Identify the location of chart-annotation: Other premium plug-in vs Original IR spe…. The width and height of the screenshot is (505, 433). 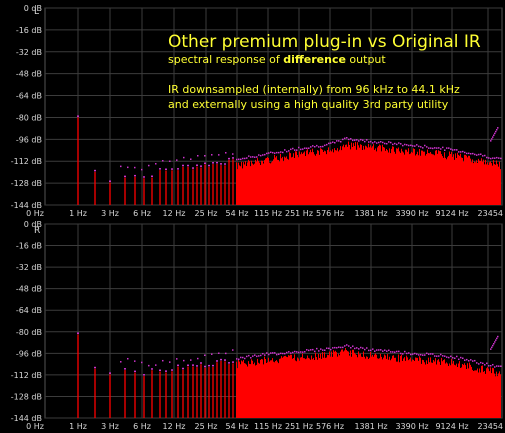
(324, 71).